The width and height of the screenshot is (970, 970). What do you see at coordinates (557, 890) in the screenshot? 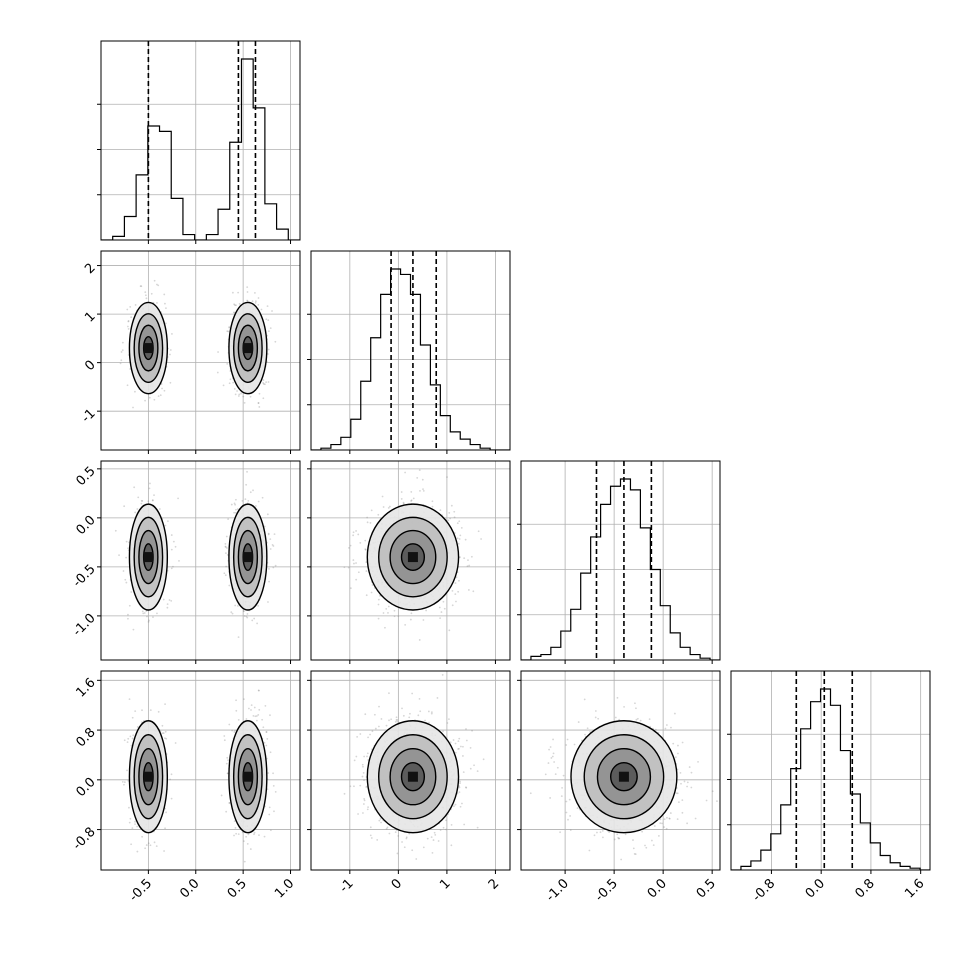
I see `x-tick-label: -1.0` at bounding box center [557, 890].